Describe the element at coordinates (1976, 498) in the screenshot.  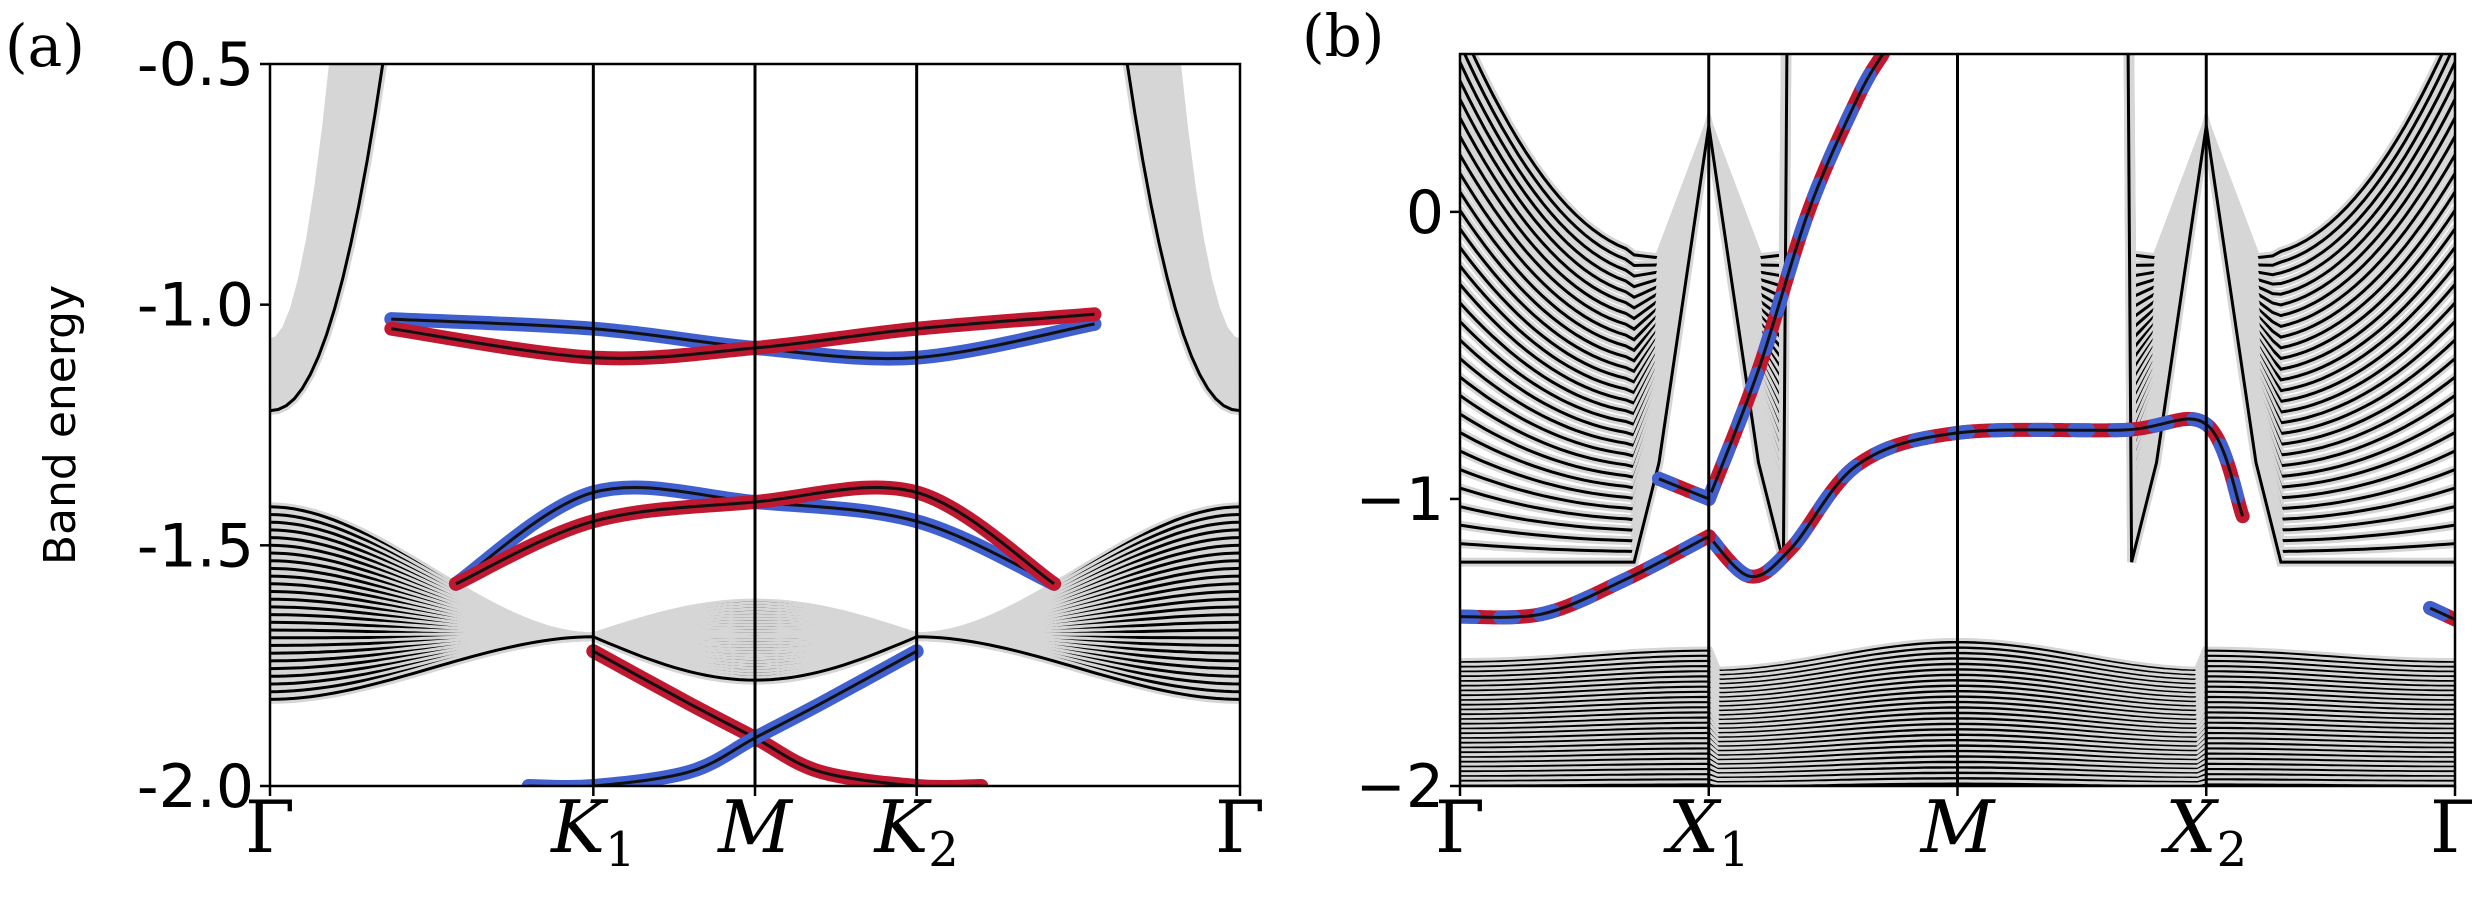
I see `b-edge-flat-band-core` at that location.